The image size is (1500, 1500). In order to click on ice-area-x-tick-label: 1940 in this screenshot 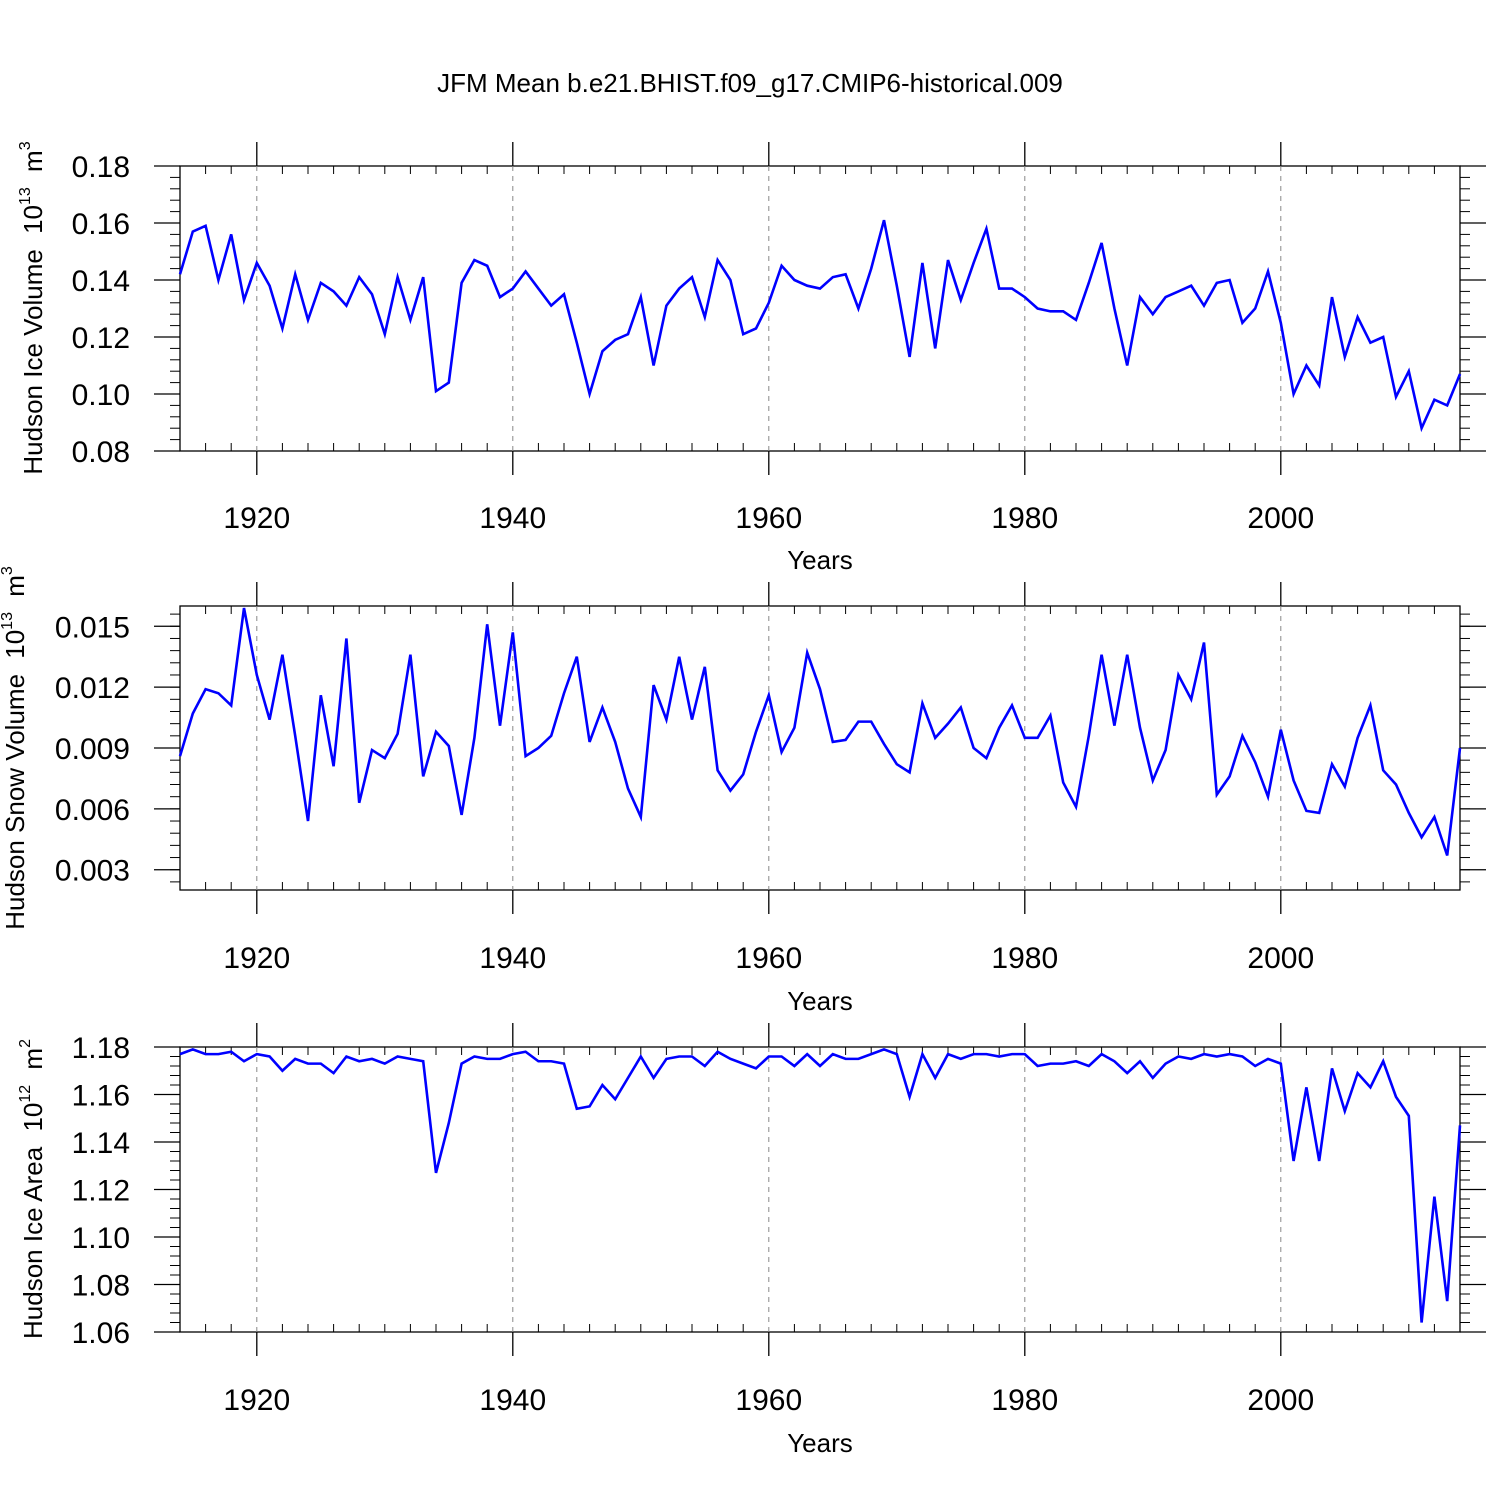, I will do `click(512, 1400)`.